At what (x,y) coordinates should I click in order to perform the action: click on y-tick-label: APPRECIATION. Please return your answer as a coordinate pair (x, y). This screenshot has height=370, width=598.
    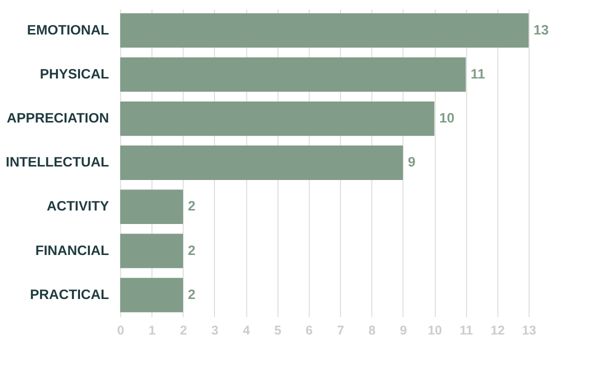
    Looking at the image, I should click on (57, 118).